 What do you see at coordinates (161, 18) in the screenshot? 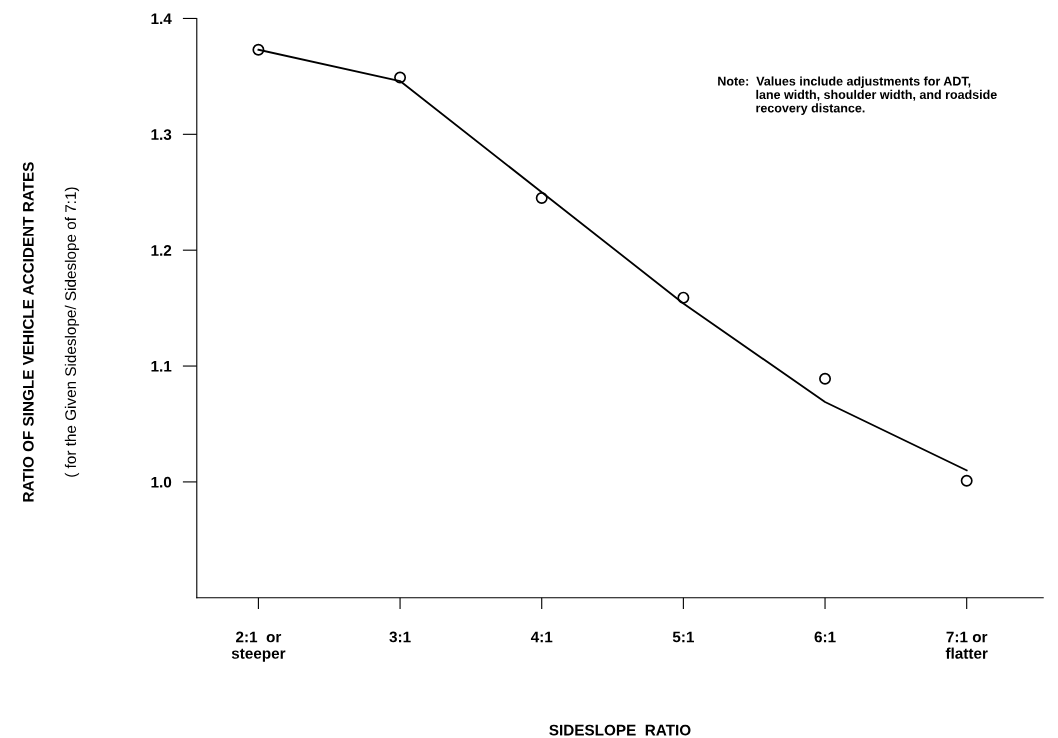
I see `y-tick-label: 1.4` at bounding box center [161, 18].